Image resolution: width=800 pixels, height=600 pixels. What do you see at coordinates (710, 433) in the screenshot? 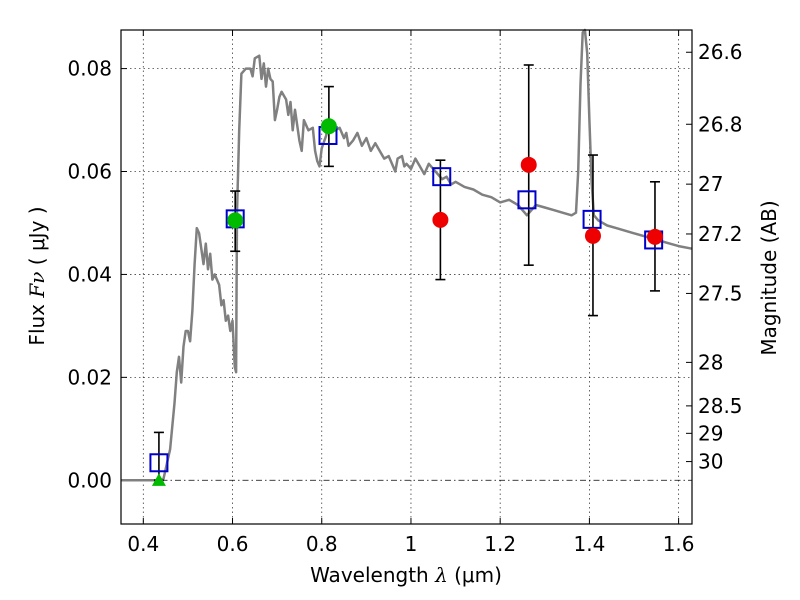
I see `mag-tick-label: 29` at bounding box center [710, 433].